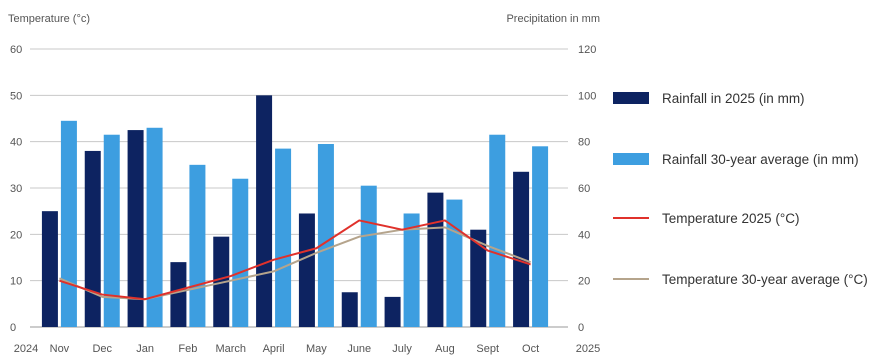 This screenshot has height=355, width=882. Describe the element at coordinates (765, 279) in the screenshot. I see `legend-label: Temperature 30-year average (°C)` at that location.